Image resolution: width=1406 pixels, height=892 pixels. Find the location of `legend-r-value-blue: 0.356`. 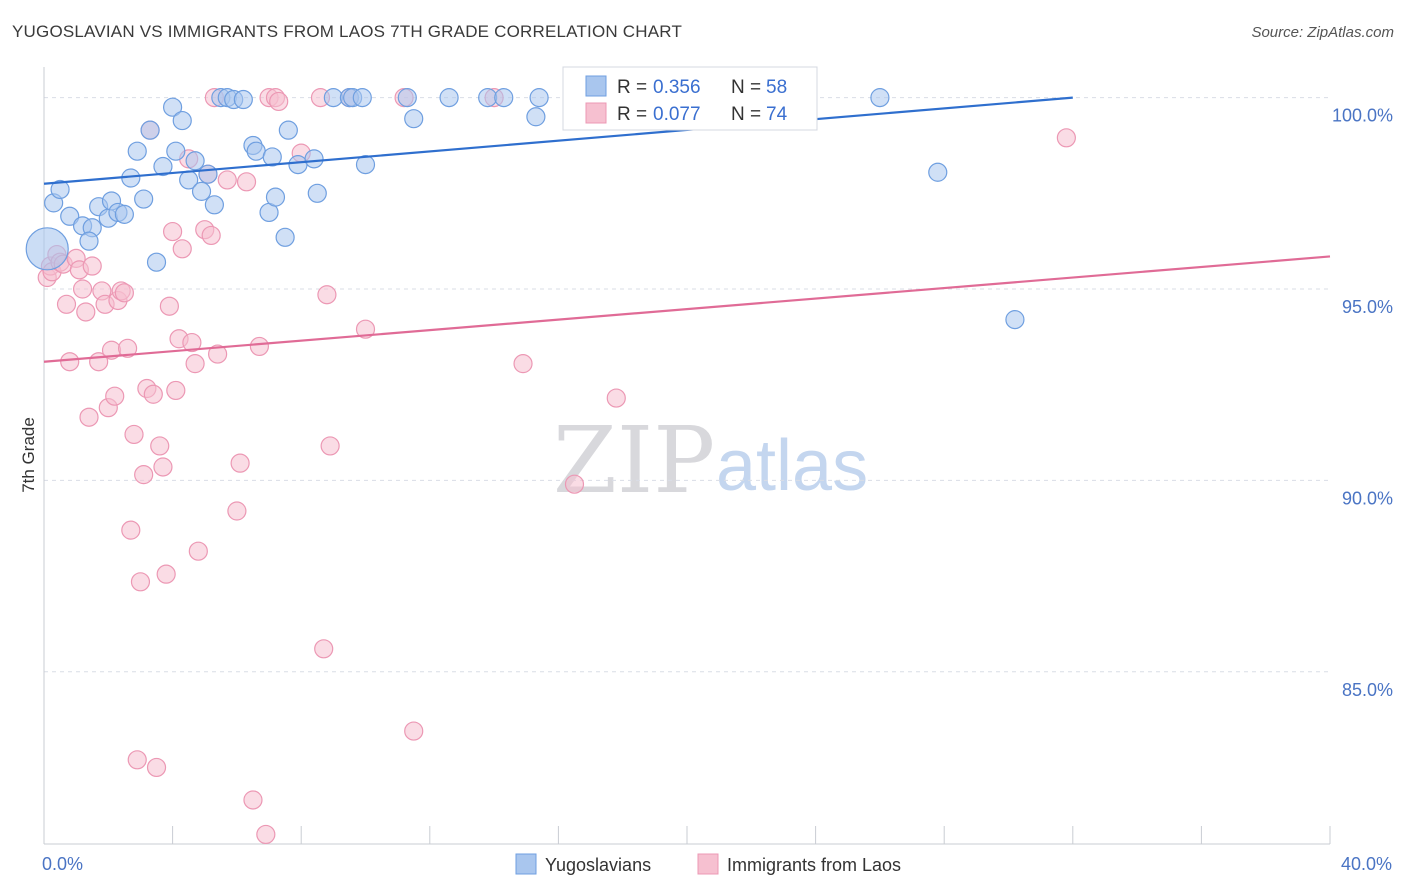

legend-r-value-blue: 0.356 is located at coordinates (677, 87).